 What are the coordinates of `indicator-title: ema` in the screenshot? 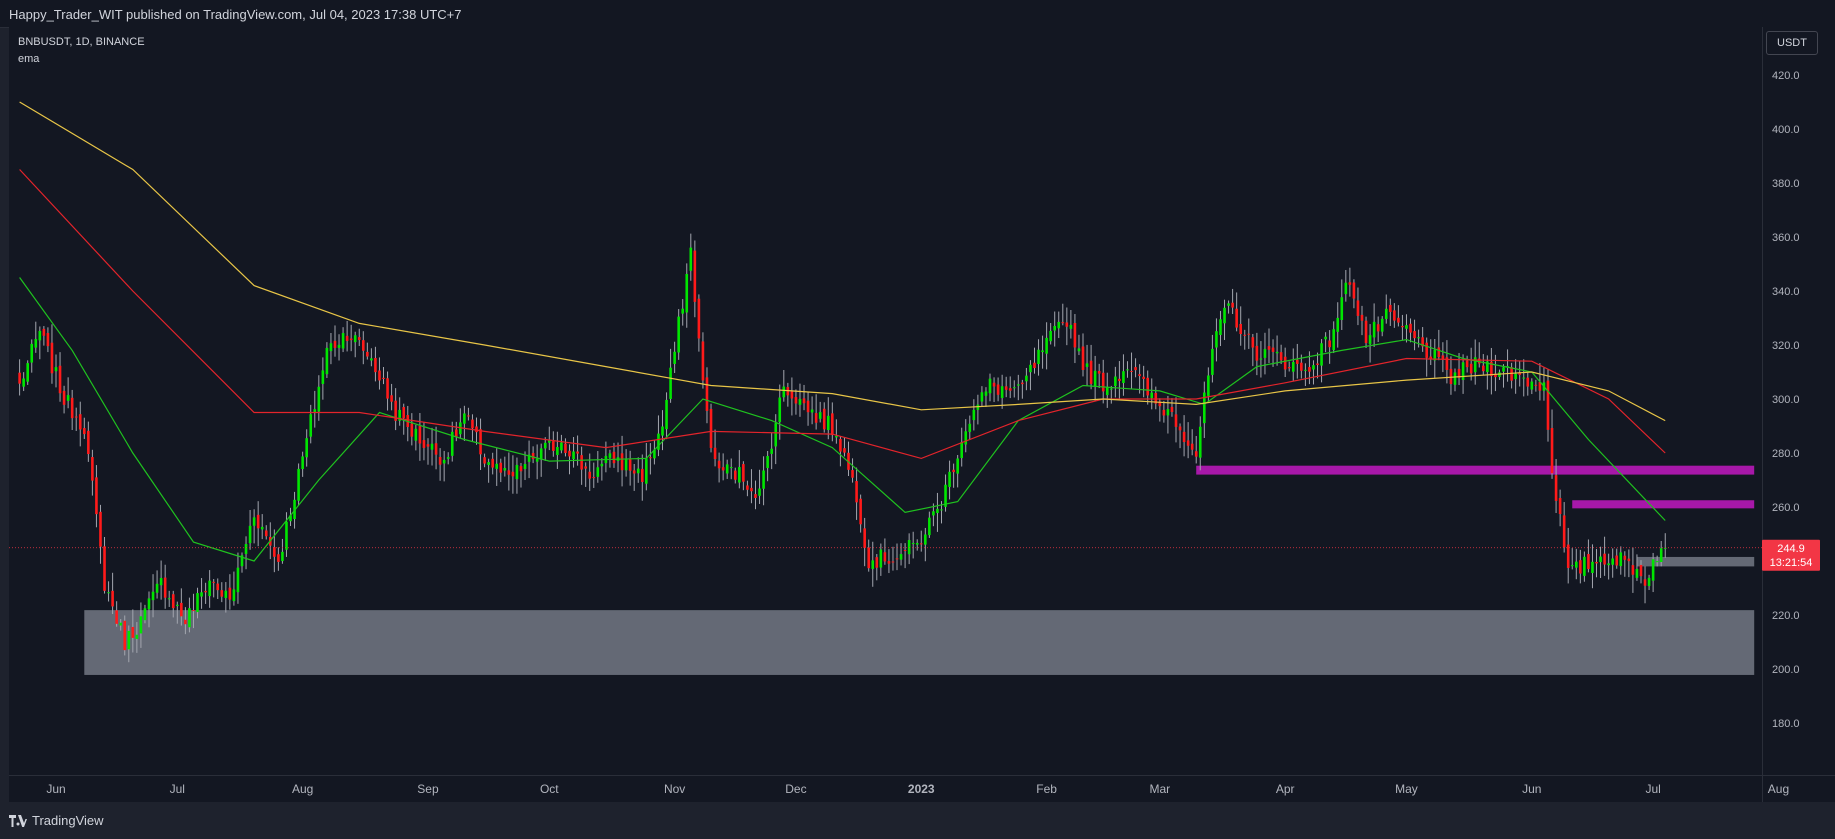 It's located at (29, 59).